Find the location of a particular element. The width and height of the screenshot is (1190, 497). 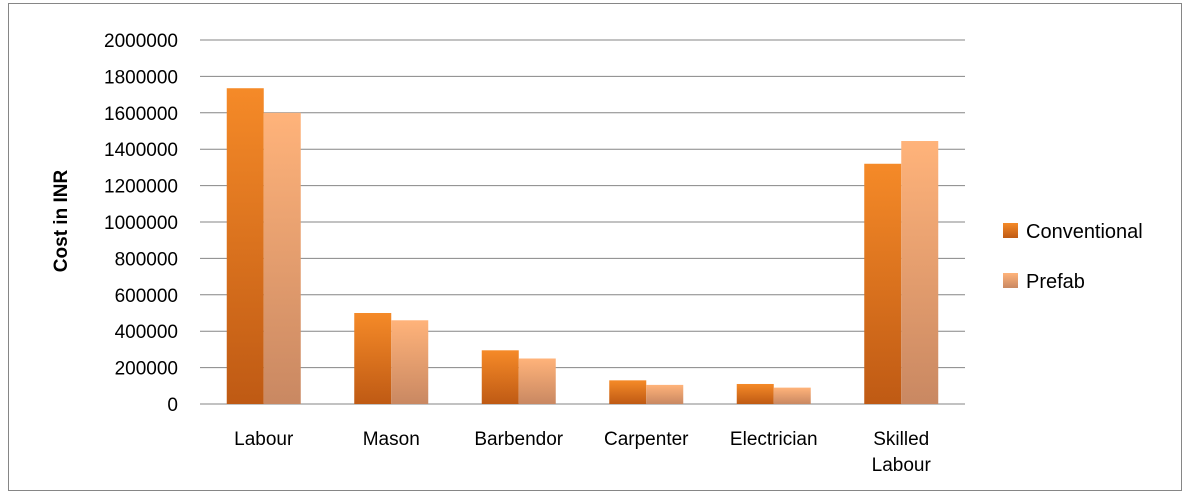

y-tick-label: 1600000 is located at coordinates (141, 114).